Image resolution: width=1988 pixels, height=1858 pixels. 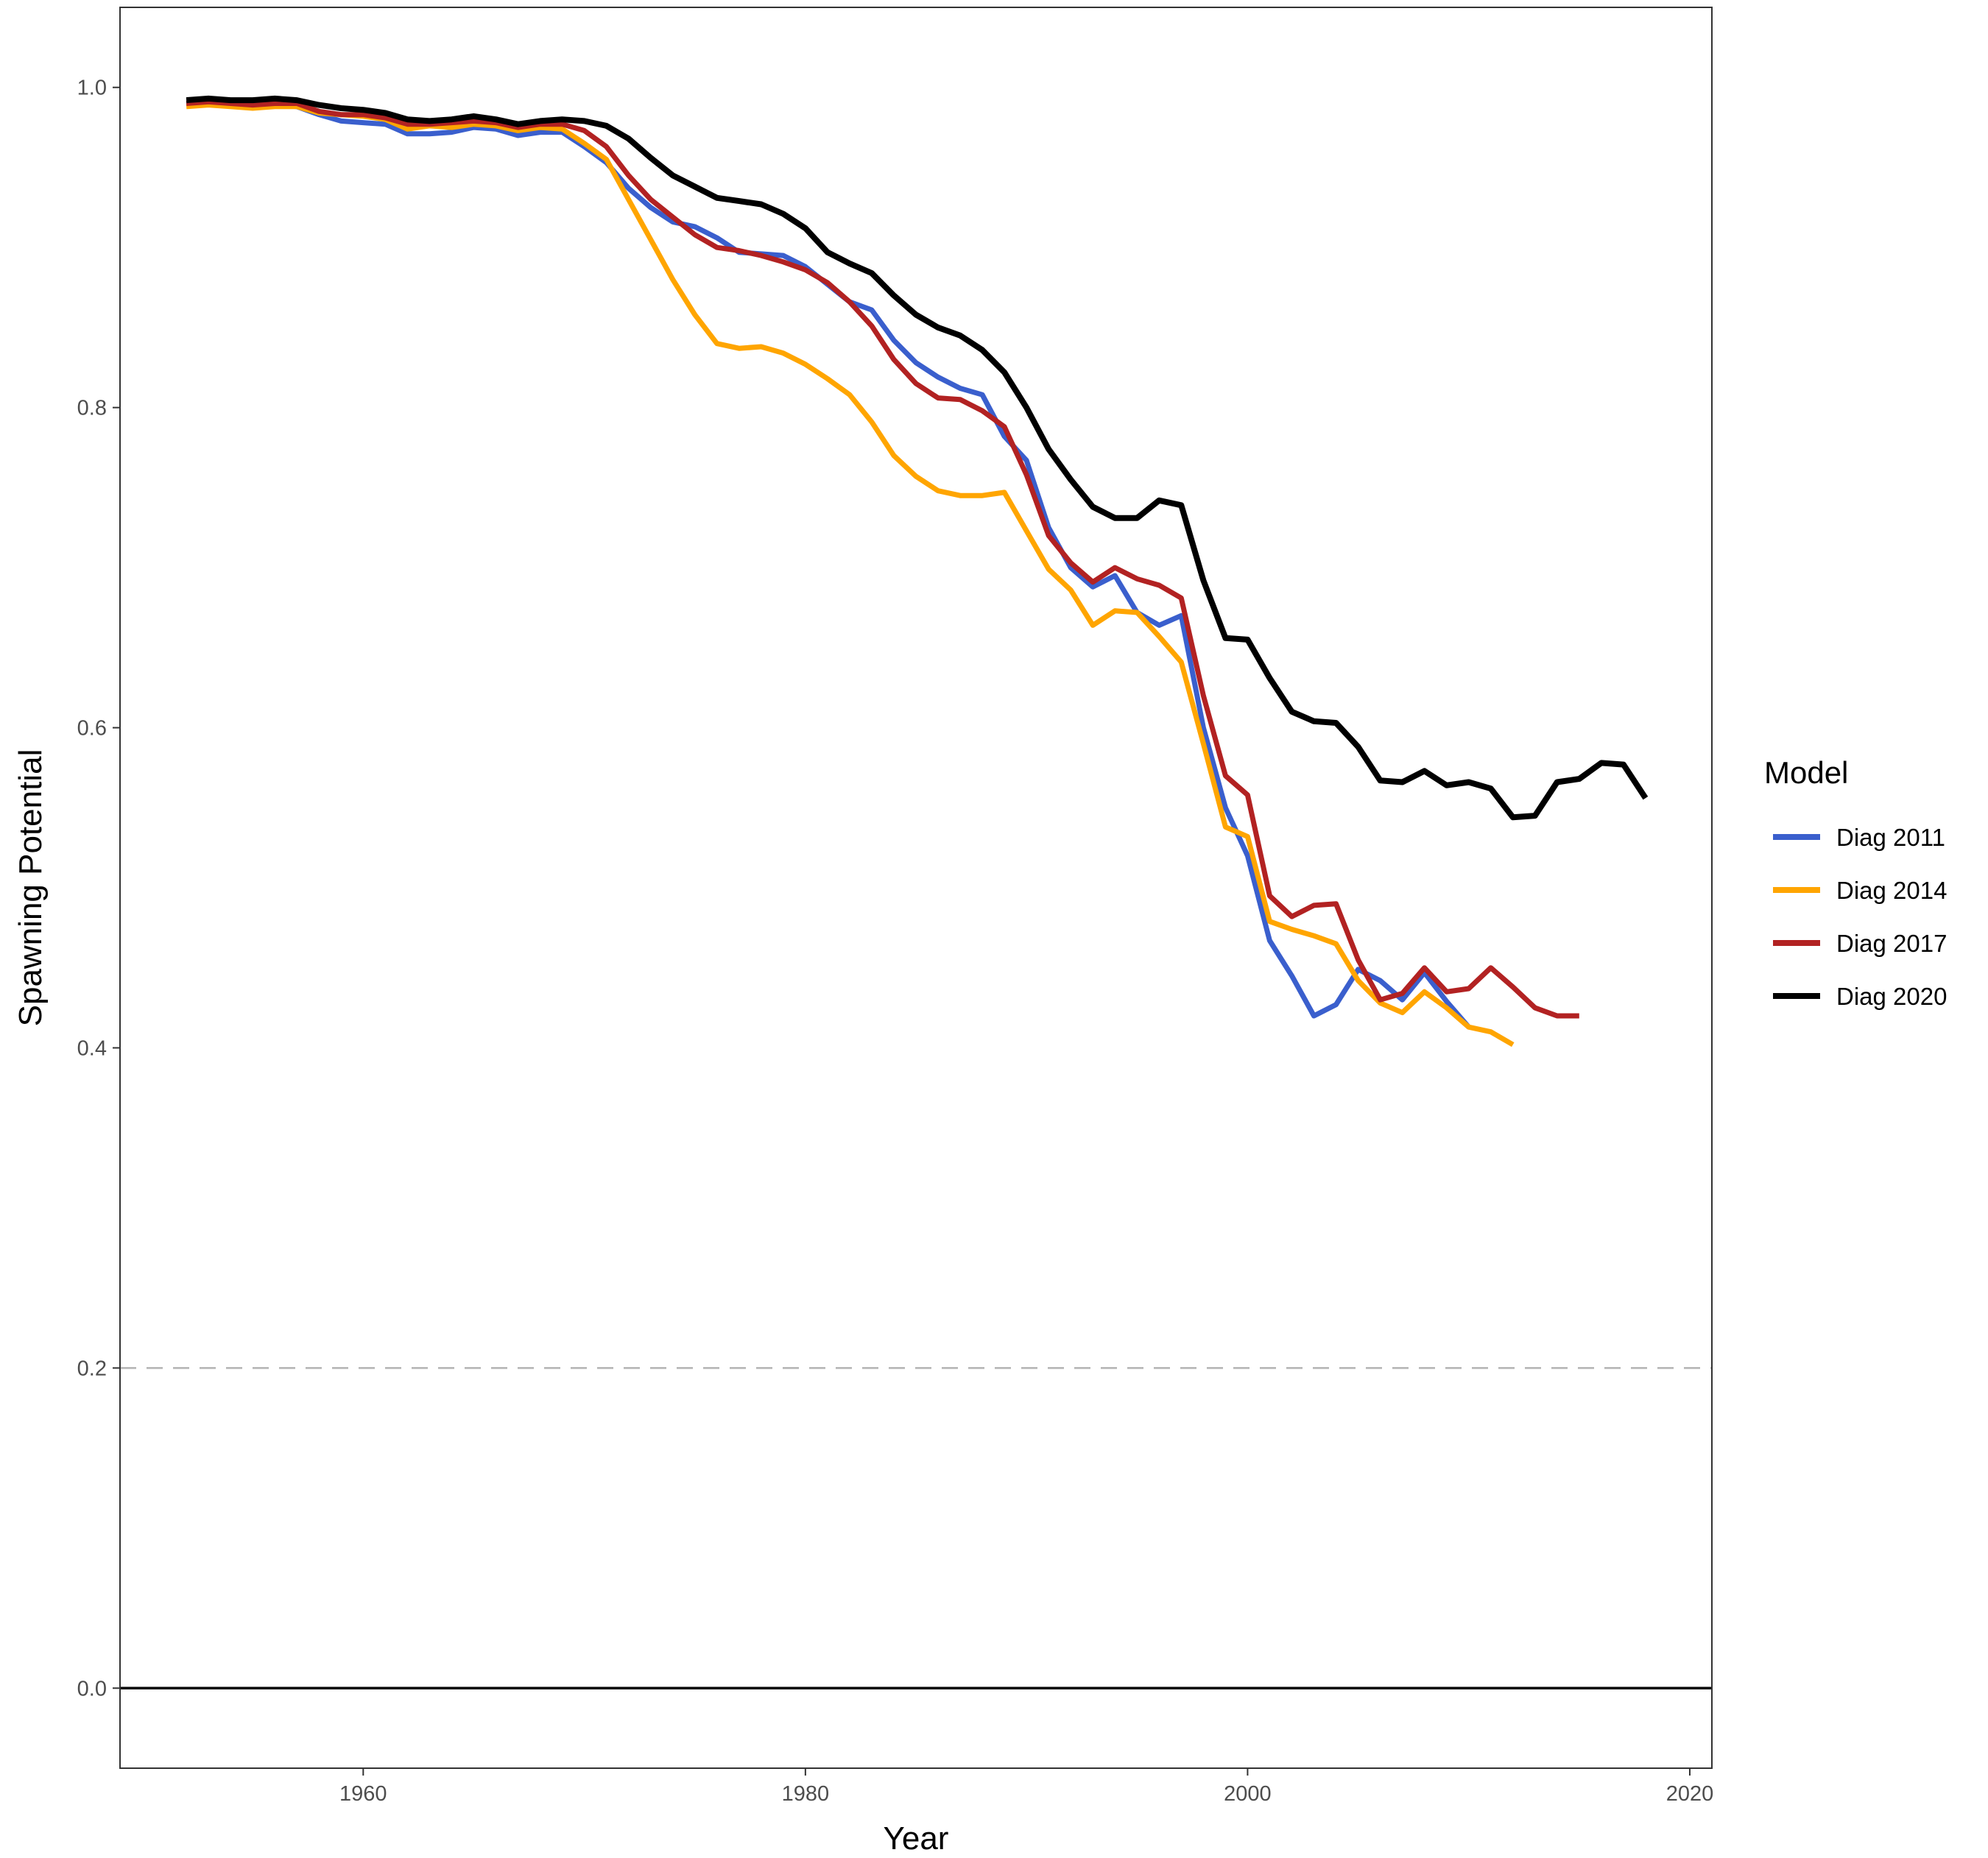 What do you see at coordinates (1891, 890) in the screenshot?
I see `legend-label: Diag 2014` at bounding box center [1891, 890].